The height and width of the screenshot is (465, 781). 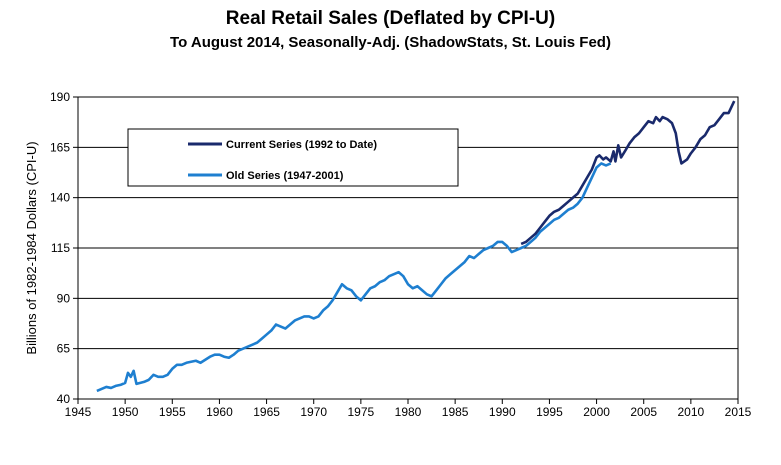 What do you see at coordinates (78, 412) in the screenshot?
I see `x-tick-label-1945: 1945` at bounding box center [78, 412].